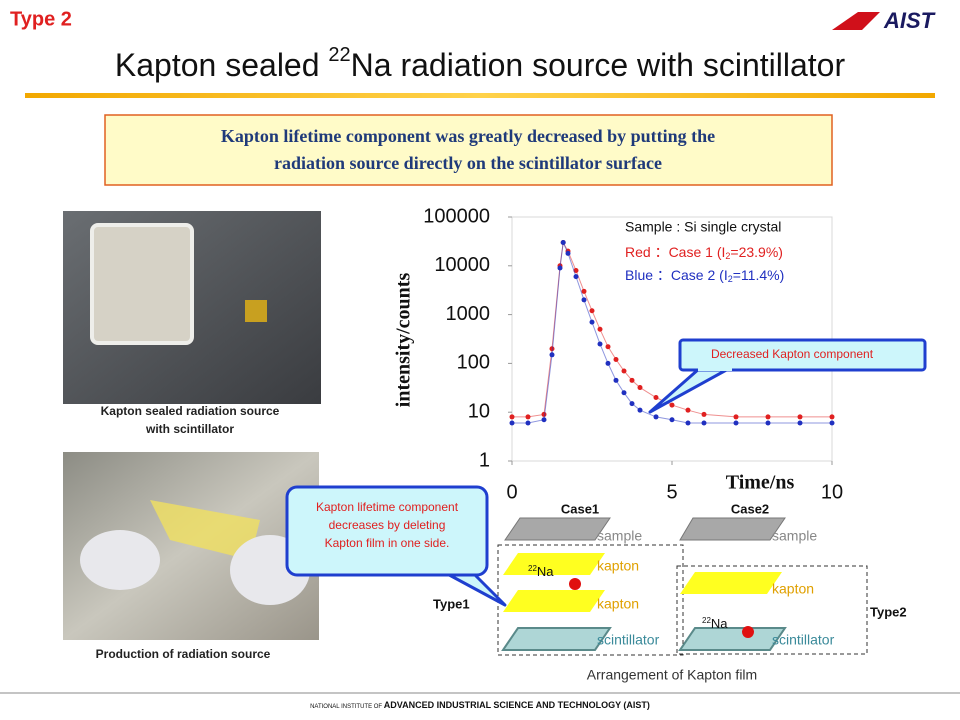 This screenshot has height=720, width=960. What do you see at coordinates (909, 20) in the screenshot?
I see `logo-text: AIST` at bounding box center [909, 20].